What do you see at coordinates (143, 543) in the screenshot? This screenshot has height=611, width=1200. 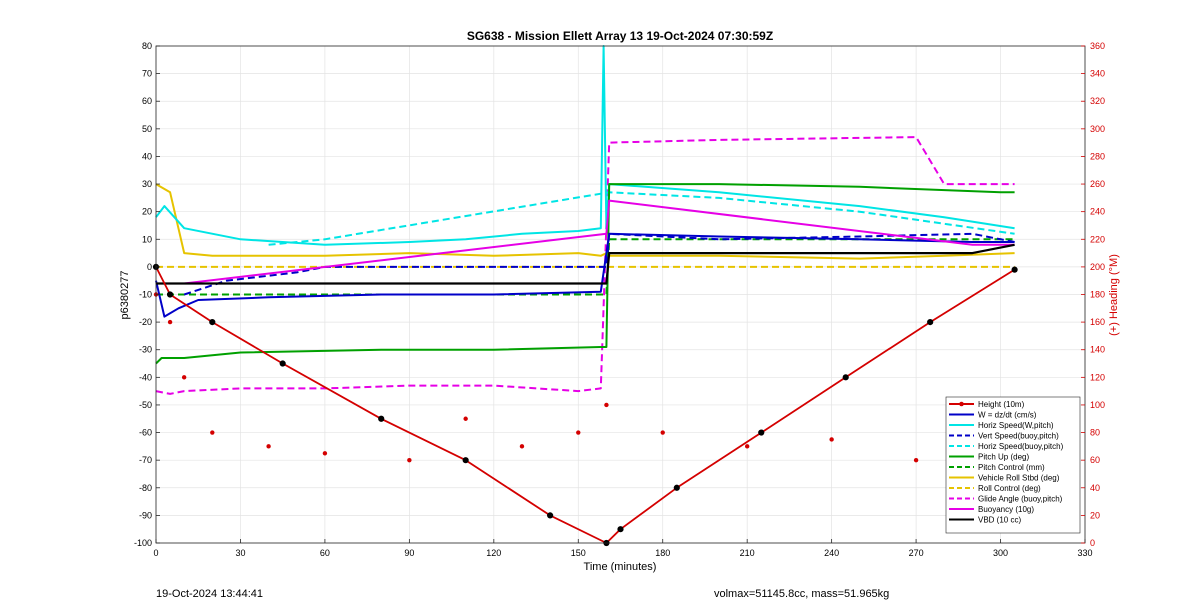 I see `y-tick-label: -100` at bounding box center [143, 543].